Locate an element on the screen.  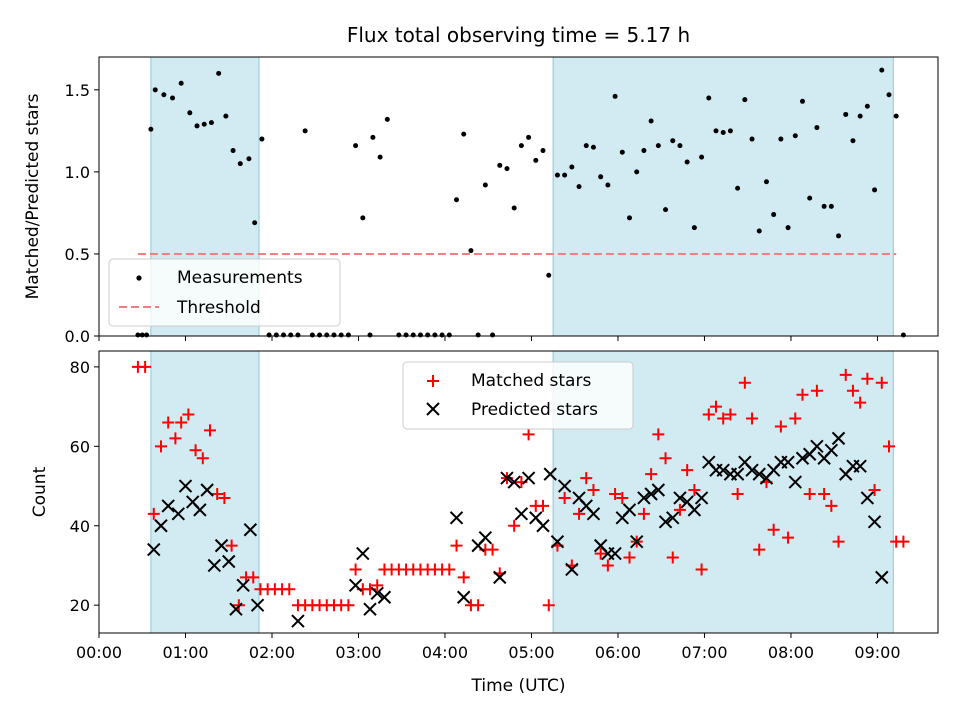
matched-legend-marker is located at coordinates (433, 381).